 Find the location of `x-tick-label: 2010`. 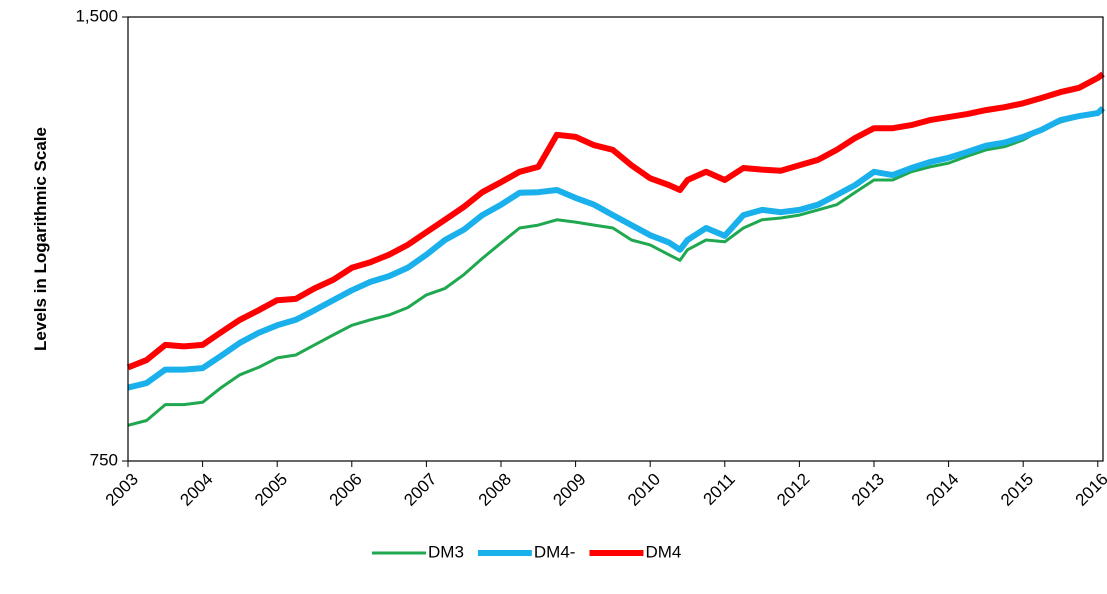

x-tick-label: 2010 is located at coordinates (644, 490).